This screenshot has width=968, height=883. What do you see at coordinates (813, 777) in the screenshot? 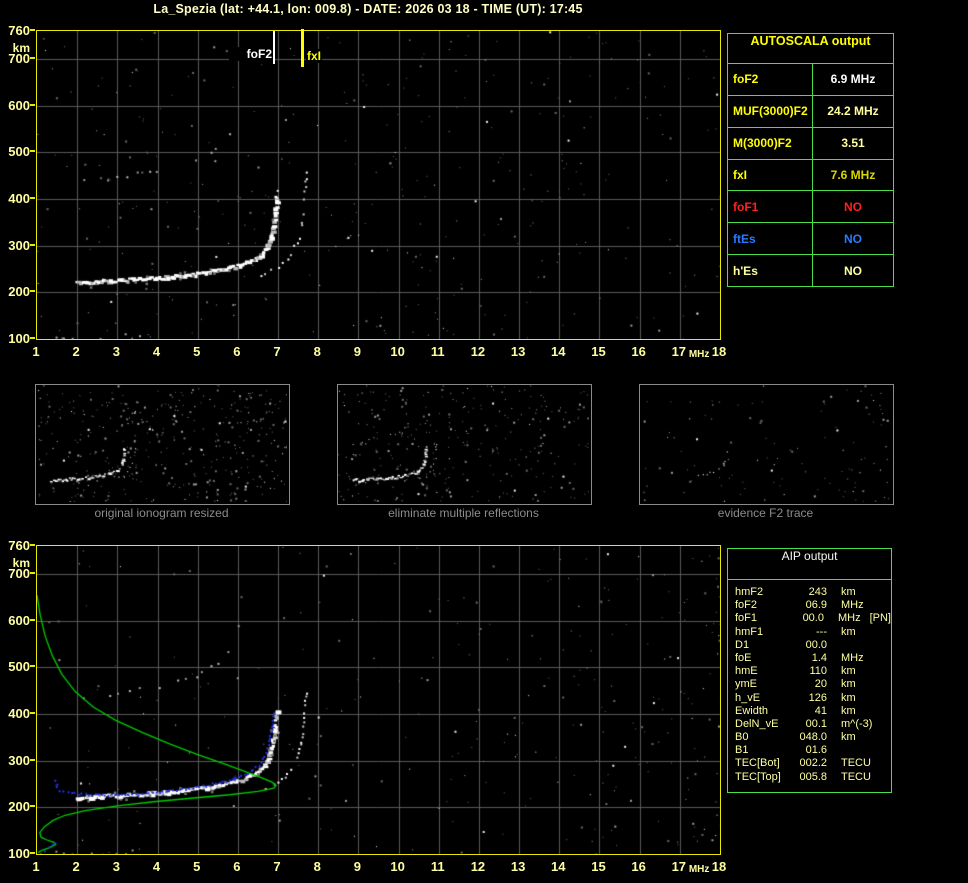
I see `table-row-TEC-Top: TEC[Top] 005.8 TECU` at bounding box center [813, 777].